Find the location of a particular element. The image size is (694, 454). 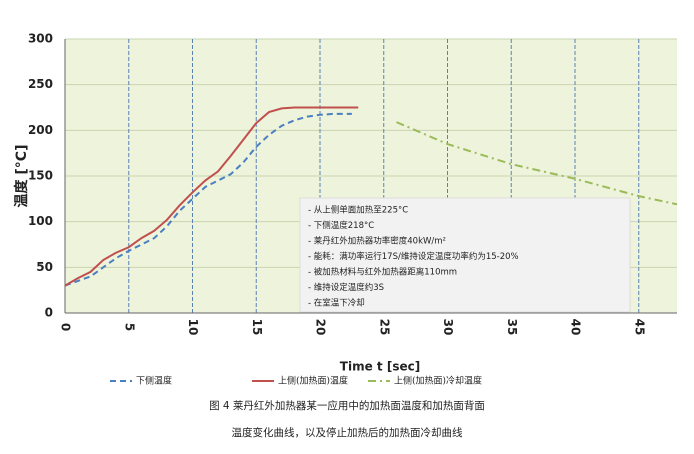

x-tick-label: 15 is located at coordinates (257, 327).